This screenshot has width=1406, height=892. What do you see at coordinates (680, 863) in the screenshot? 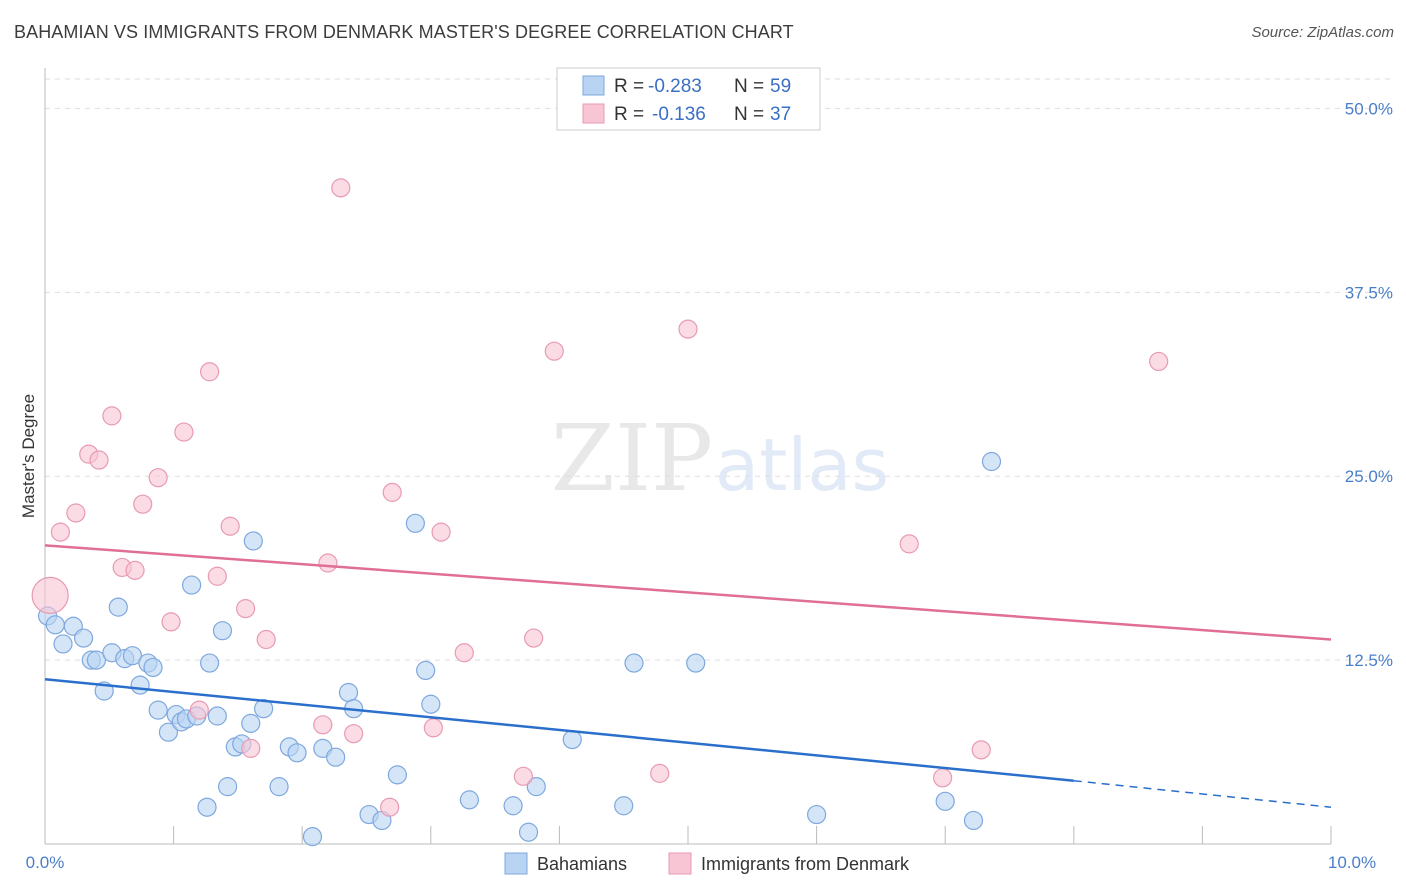
I see `legend-swatch-immigrants` at bounding box center [680, 863].